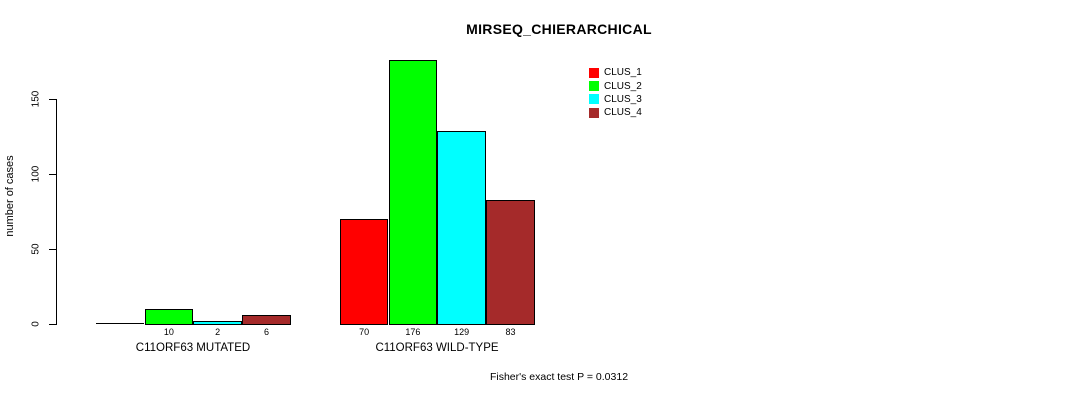 The image size is (1090, 400). What do you see at coordinates (594, 112) in the screenshot?
I see `legend-swatch-clus4` at bounding box center [594, 112].